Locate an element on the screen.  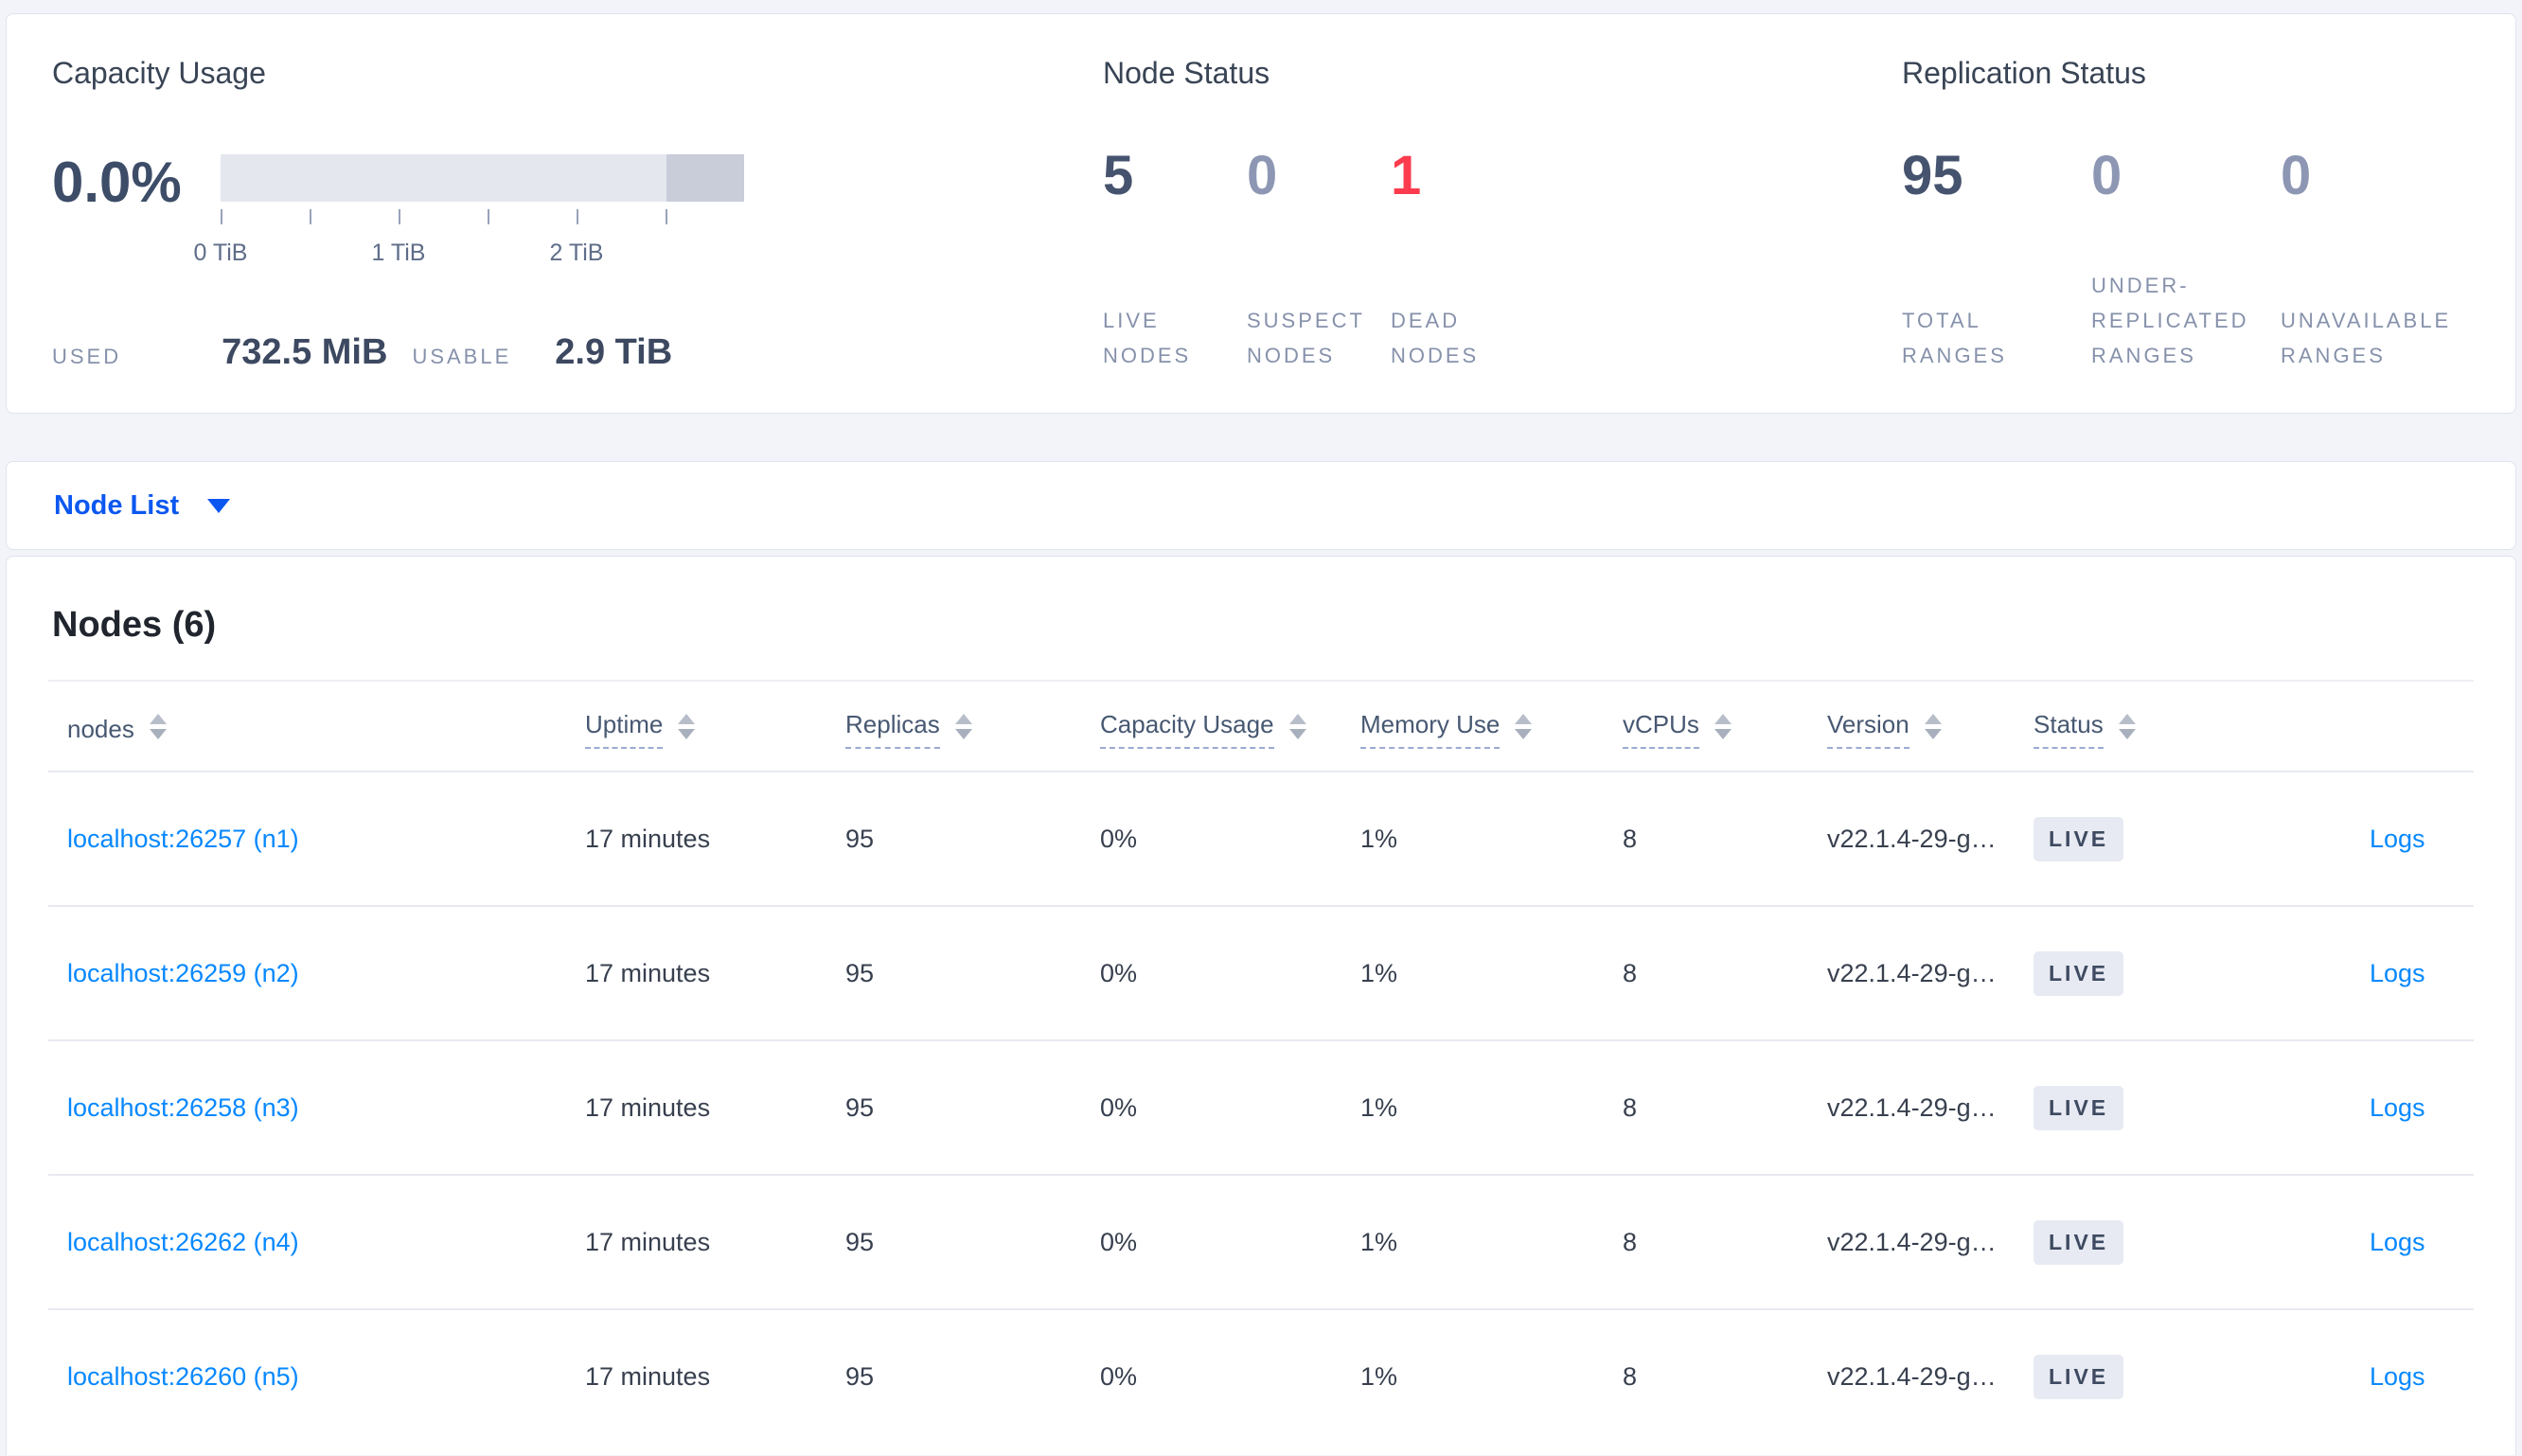
heading-divider is located at coordinates (1261, 681).